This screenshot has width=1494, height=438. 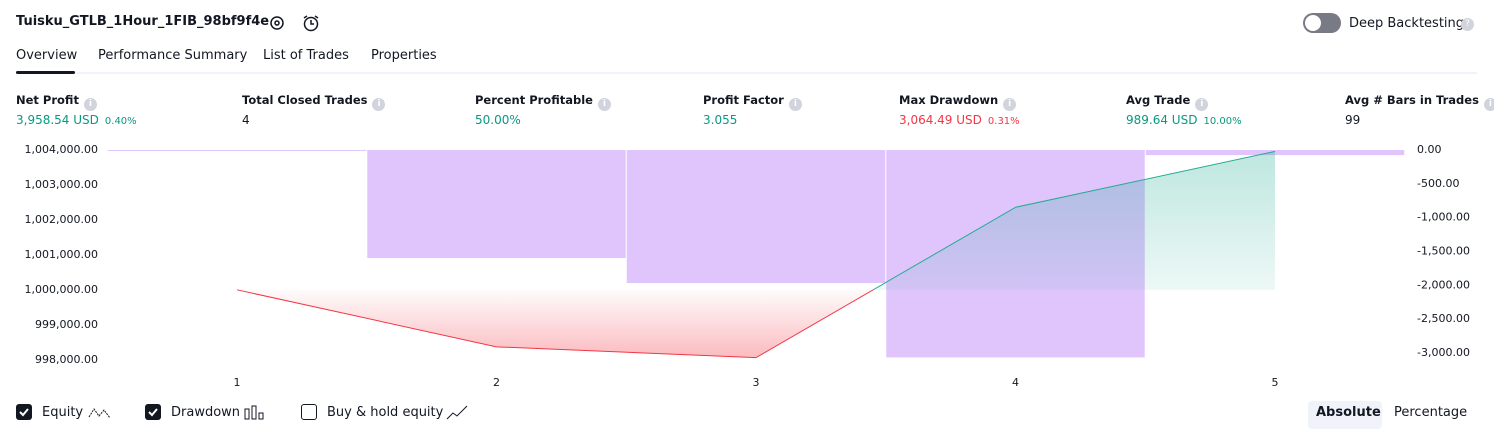 I want to click on tab: Properties, so click(x=404, y=55).